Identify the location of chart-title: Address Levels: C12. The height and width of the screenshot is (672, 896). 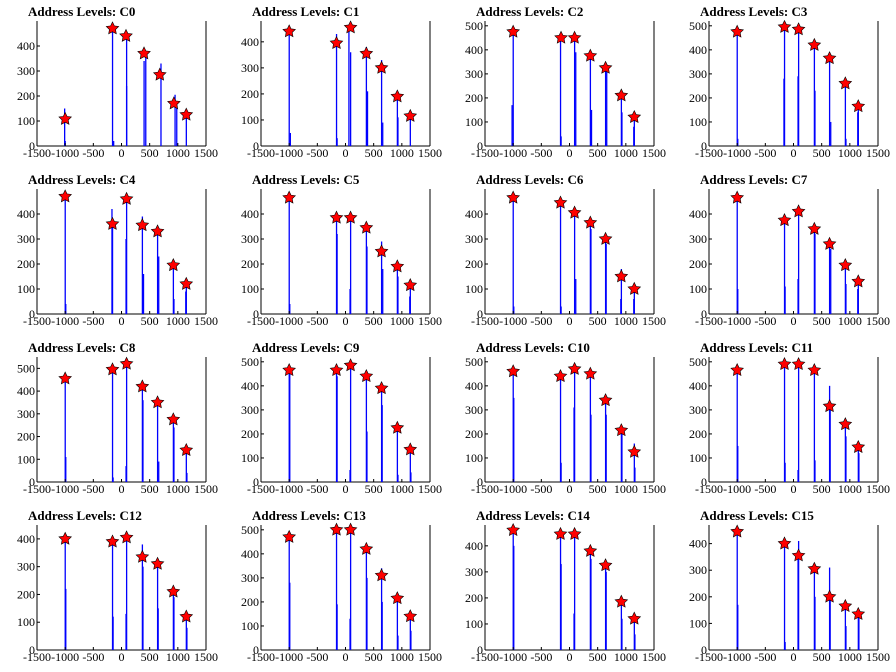
(85, 515).